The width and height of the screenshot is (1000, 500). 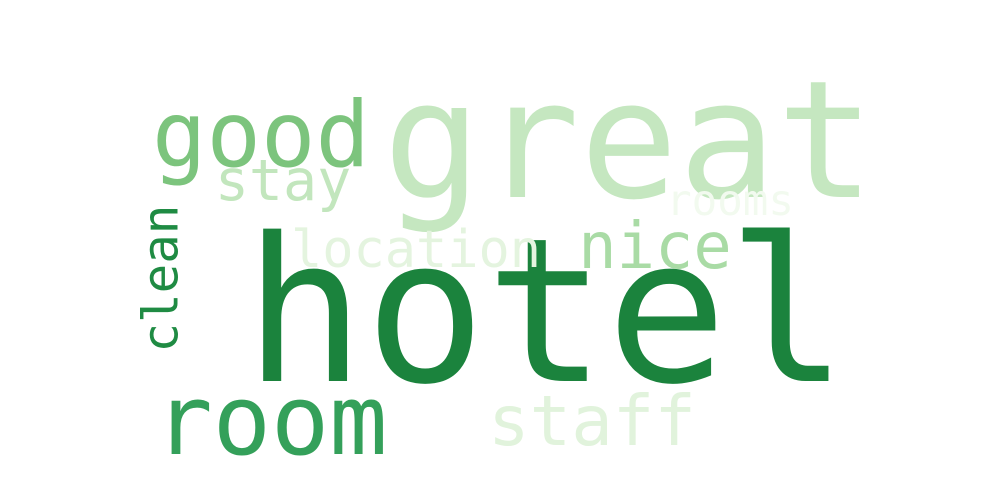 I want to click on word-room: room, so click(x=271, y=420).